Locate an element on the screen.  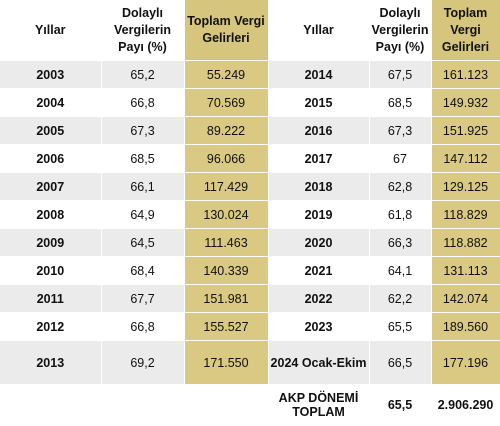
year-left-cell: 2005 is located at coordinates (51, 130).